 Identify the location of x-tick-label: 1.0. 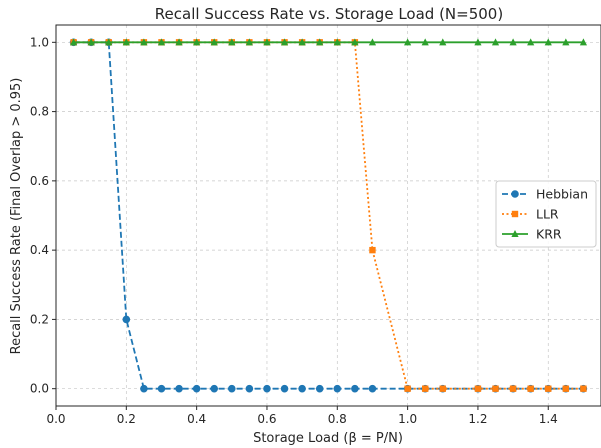
(407, 419).